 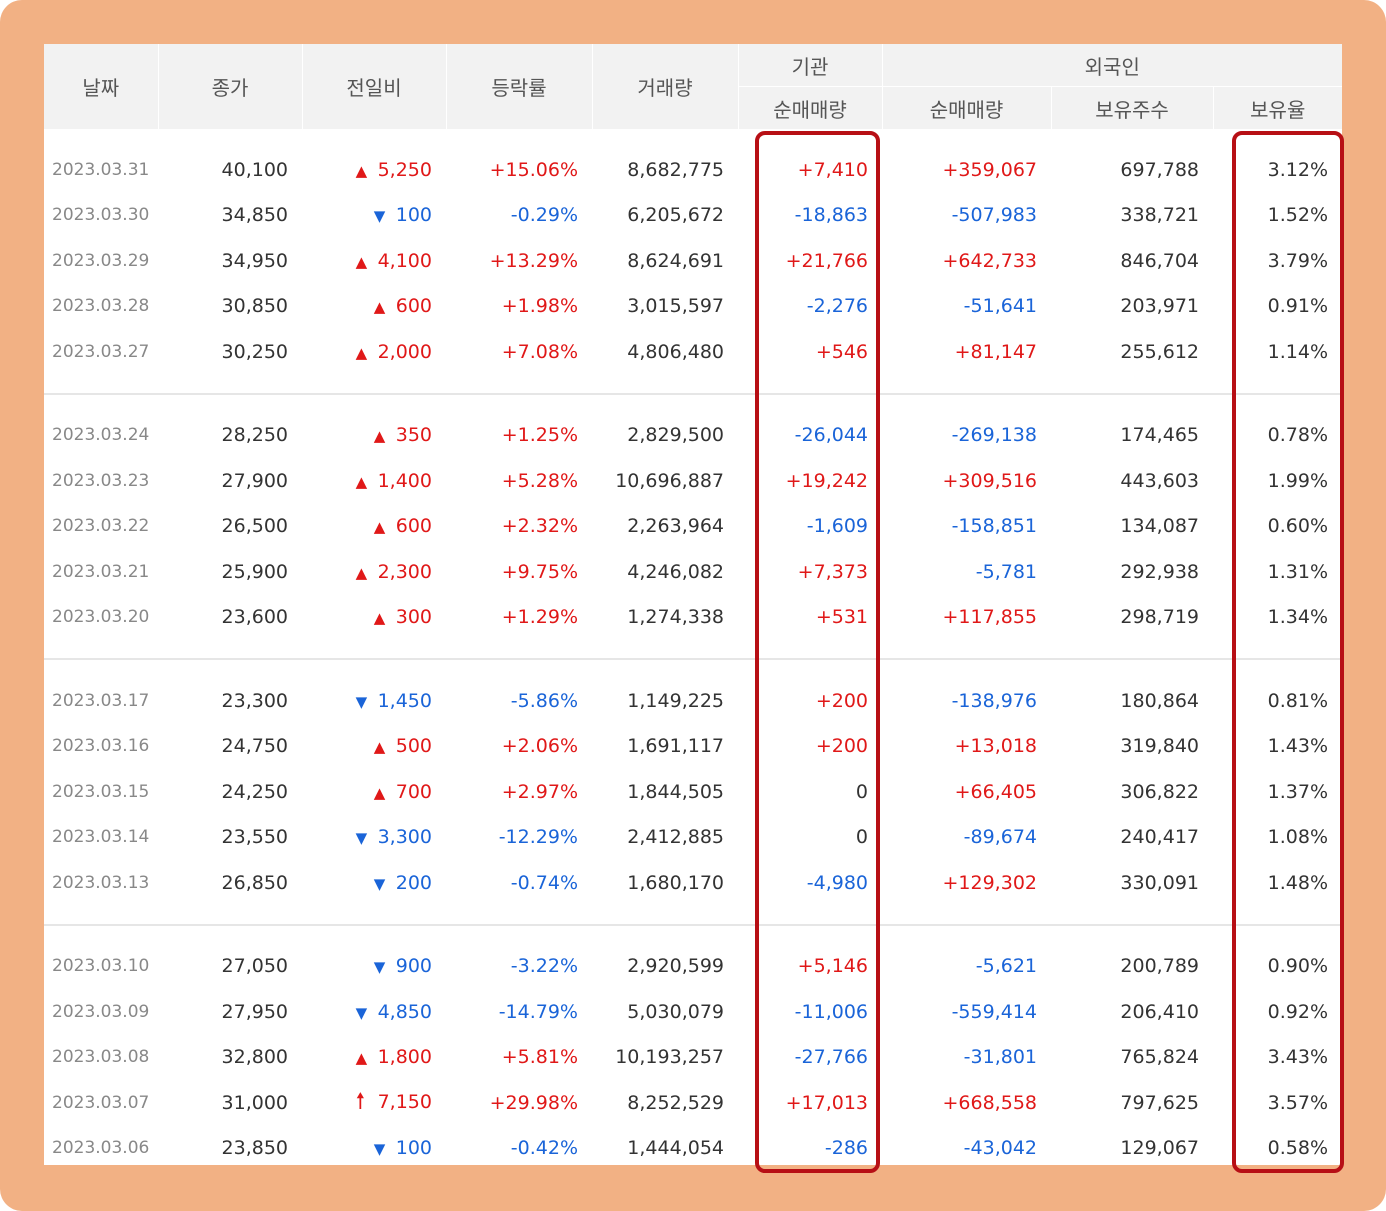 What do you see at coordinates (675, 837) in the screenshot?
I see `cell-volume: 2,412,885` at bounding box center [675, 837].